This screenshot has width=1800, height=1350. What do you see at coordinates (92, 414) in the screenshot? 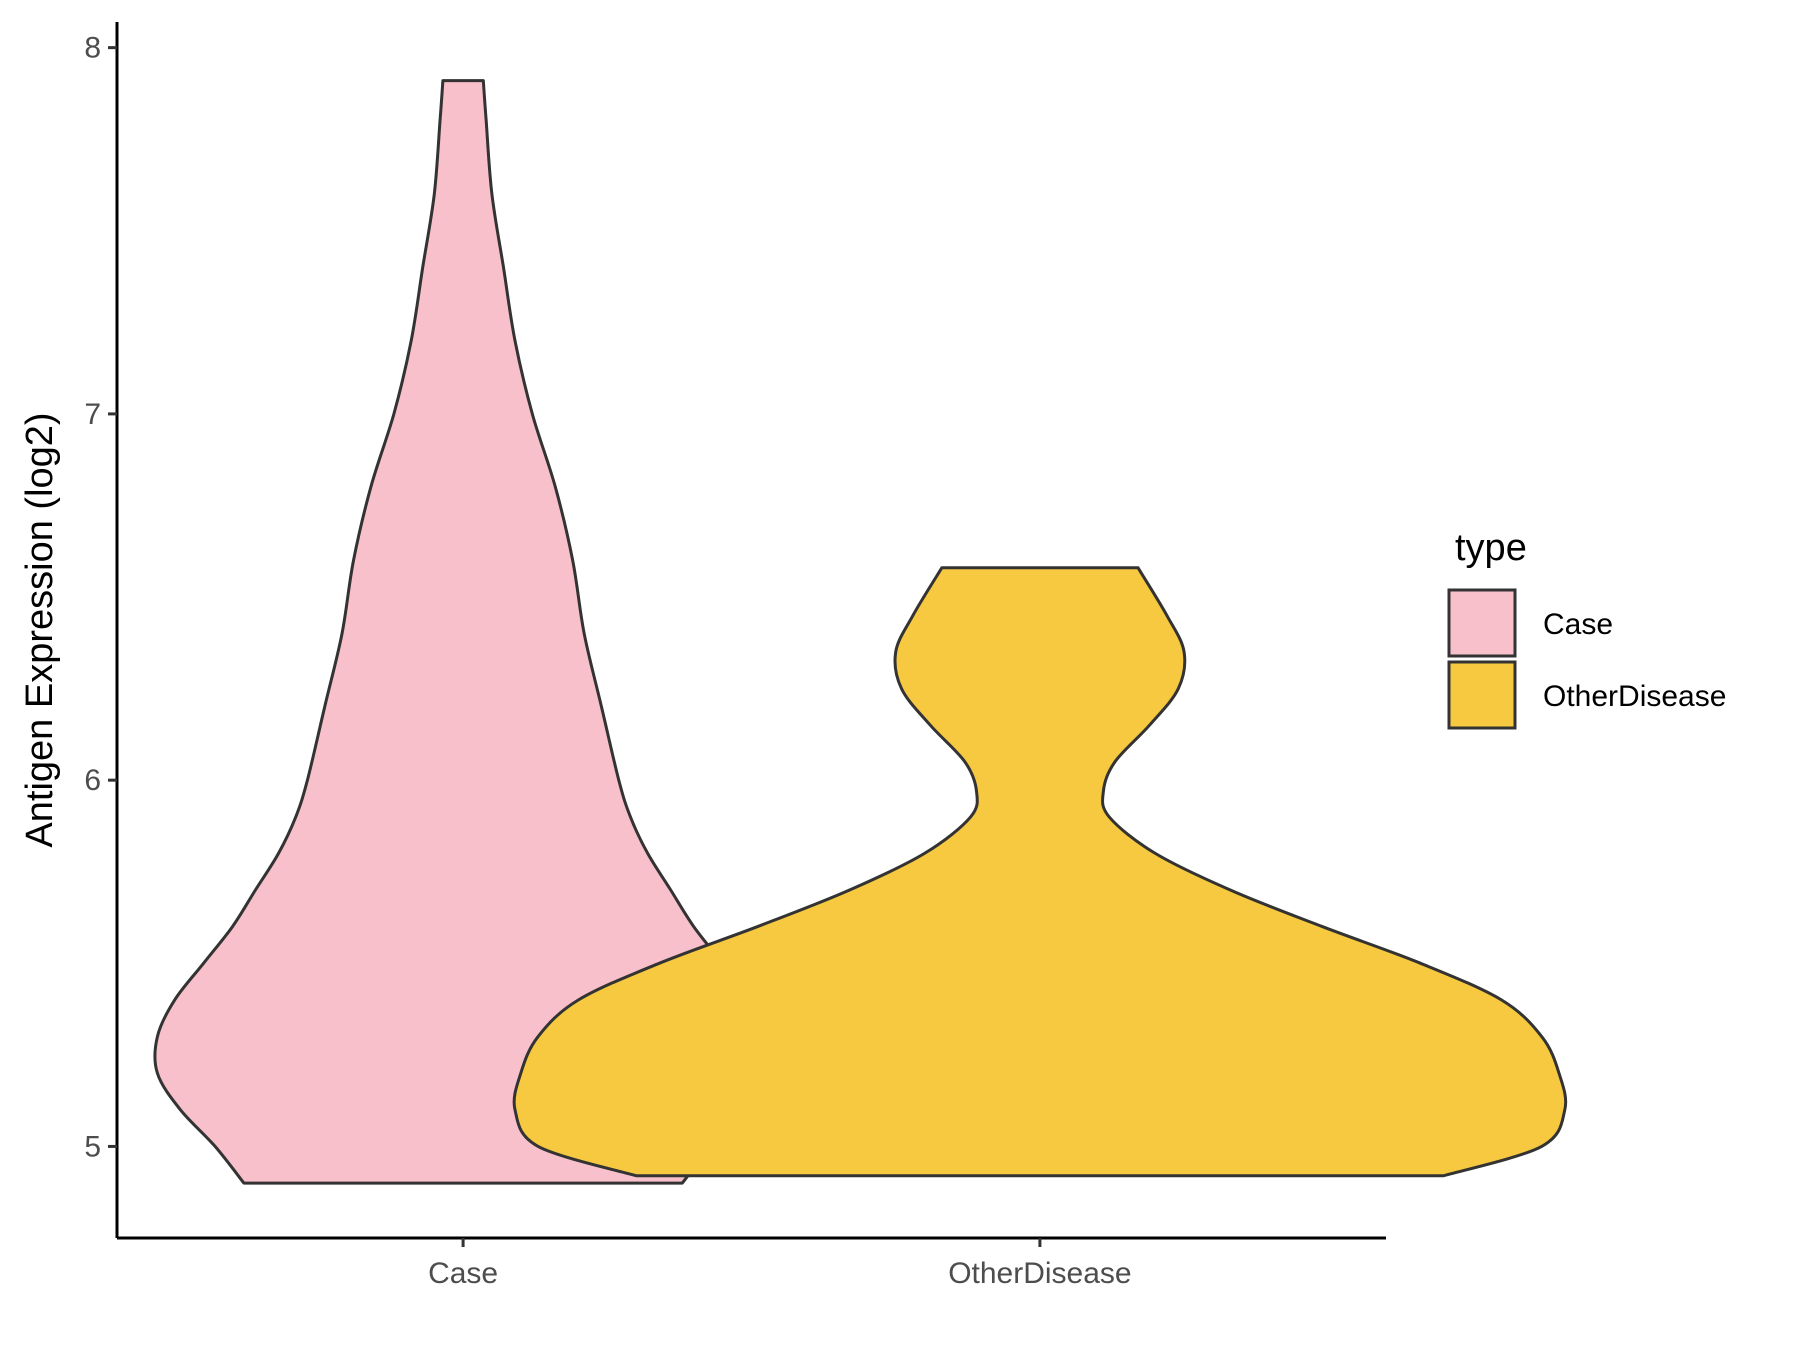
I see `y-tick-label: 7` at bounding box center [92, 414].